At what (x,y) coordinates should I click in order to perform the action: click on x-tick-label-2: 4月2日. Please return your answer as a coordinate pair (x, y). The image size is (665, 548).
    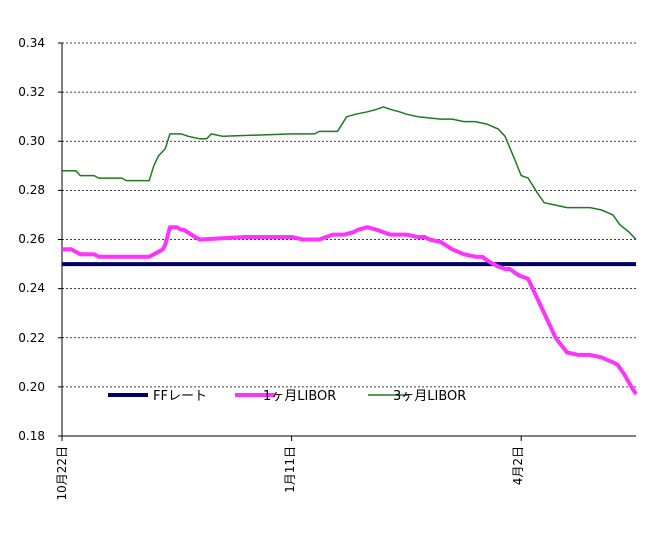
    Looking at the image, I should click on (518, 465).